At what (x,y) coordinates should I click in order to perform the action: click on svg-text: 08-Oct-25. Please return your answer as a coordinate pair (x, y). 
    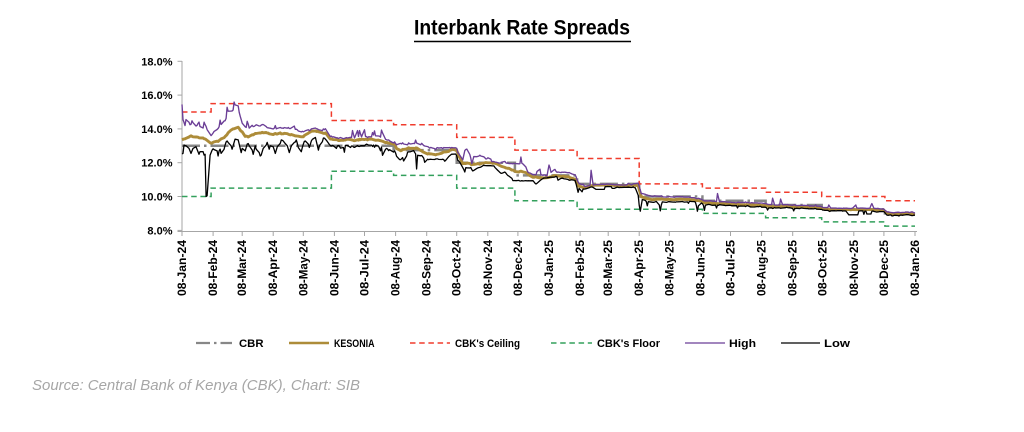
    Looking at the image, I should click on (823, 267).